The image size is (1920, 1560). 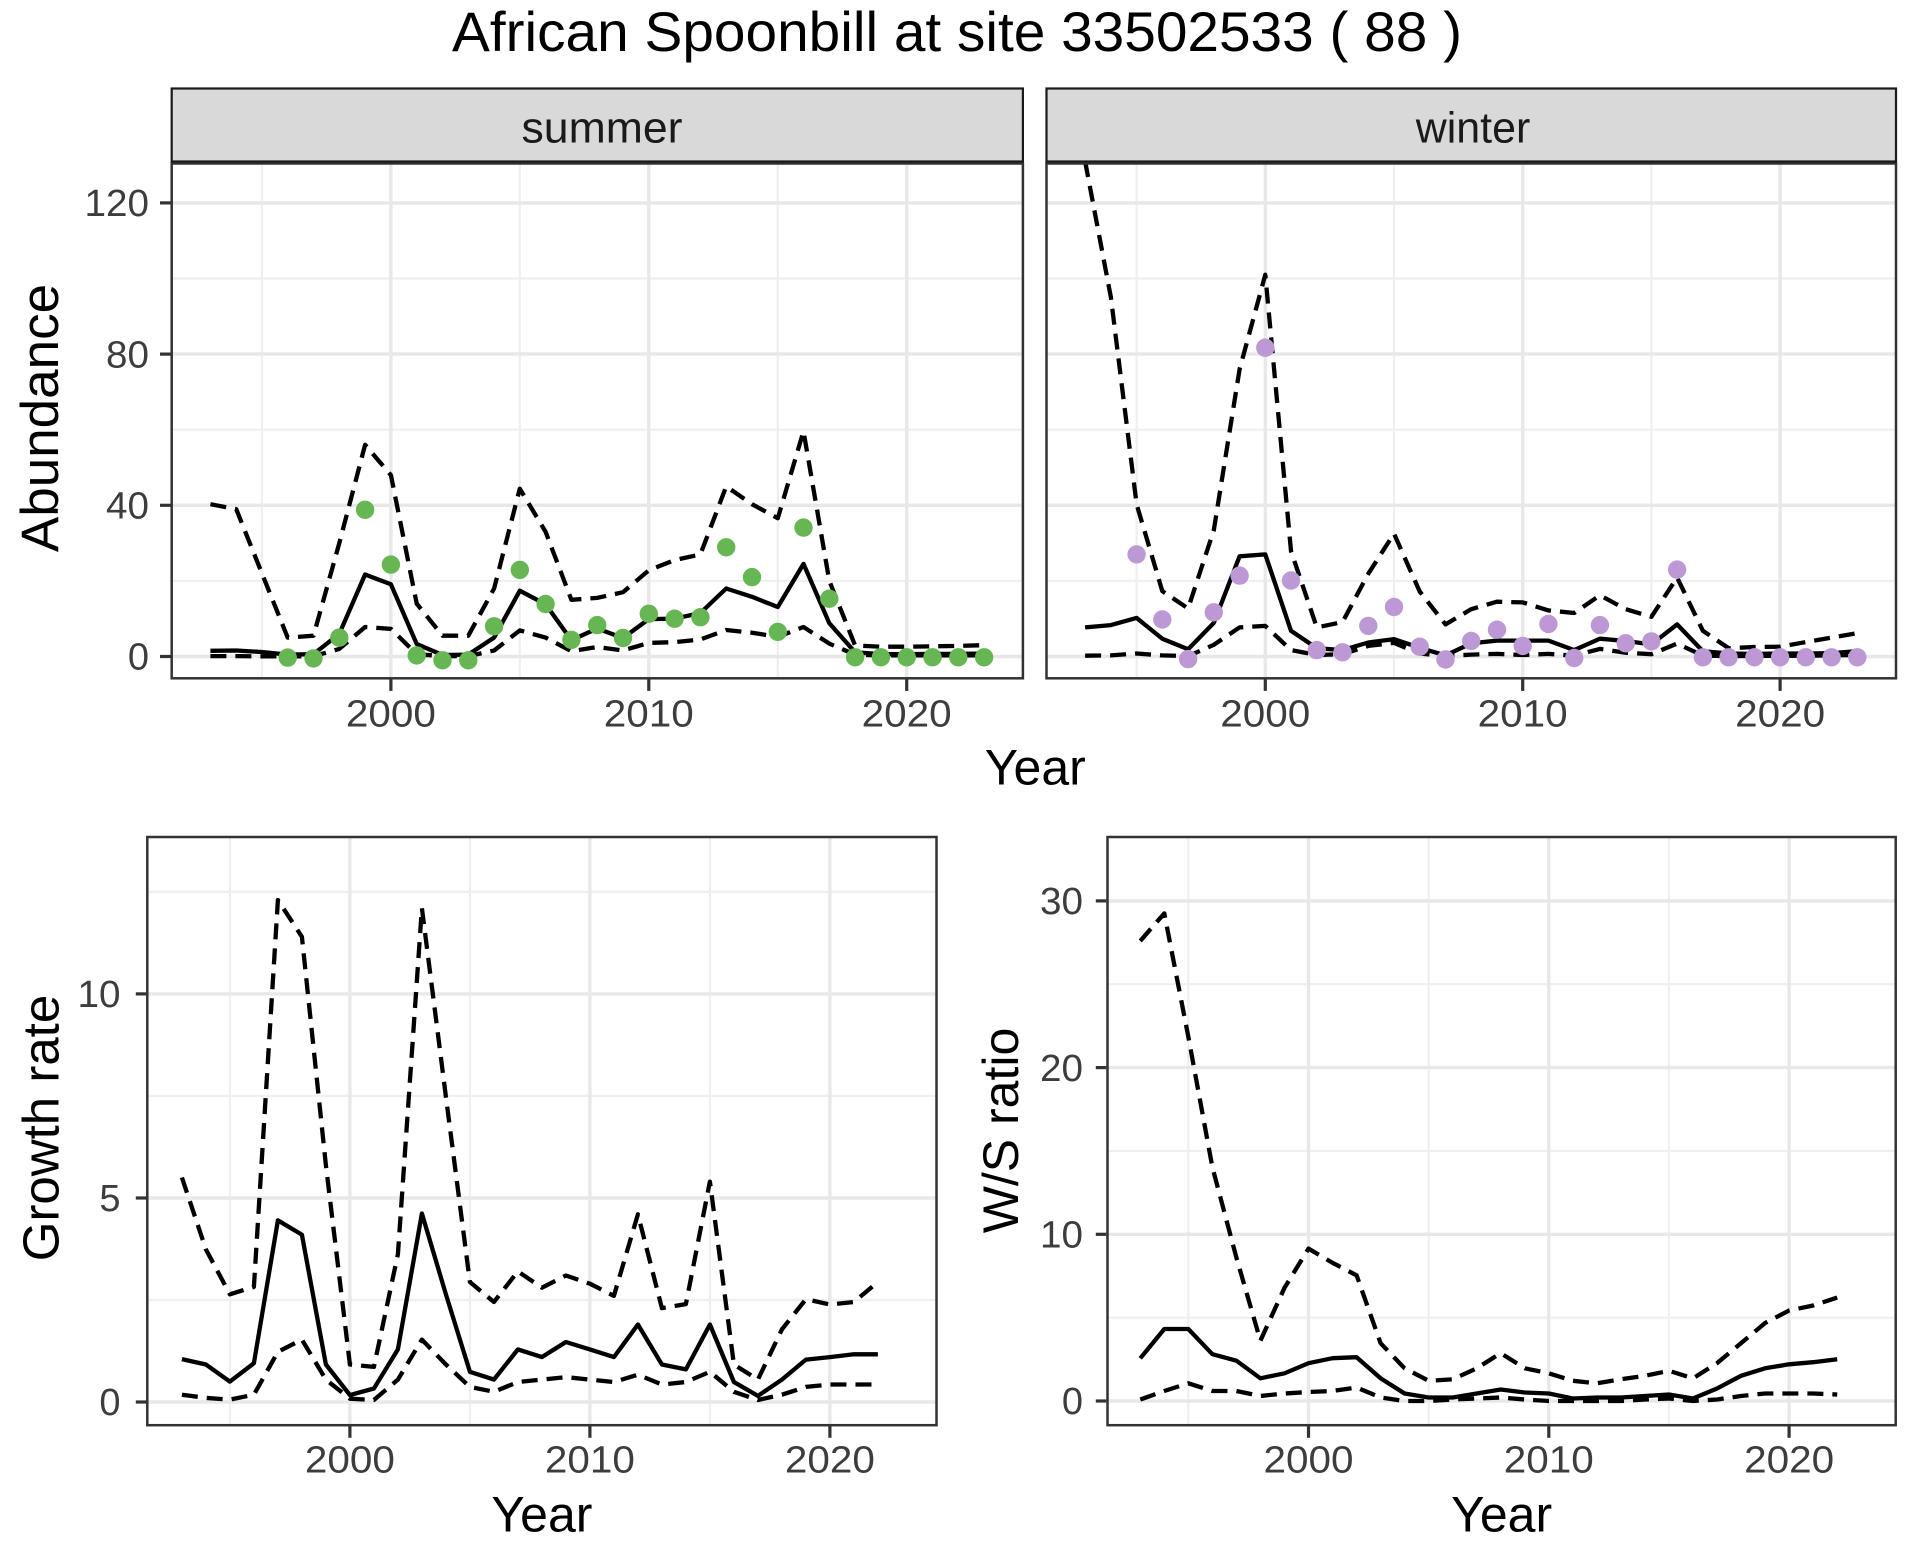 What do you see at coordinates (127, 355) in the screenshot?
I see `svg-text: 80` at bounding box center [127, 355].